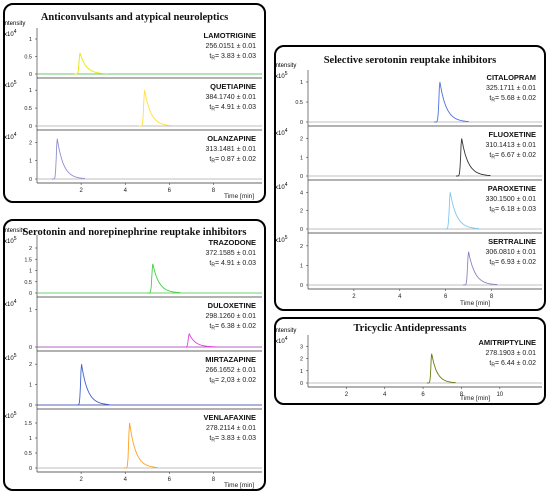 The width and height of the screenshot is (550, 495). Describe the element at coordinates (512, 263) in the screenshot. I see `retention-time: tR= 6.93 ± 0.02` at that location.